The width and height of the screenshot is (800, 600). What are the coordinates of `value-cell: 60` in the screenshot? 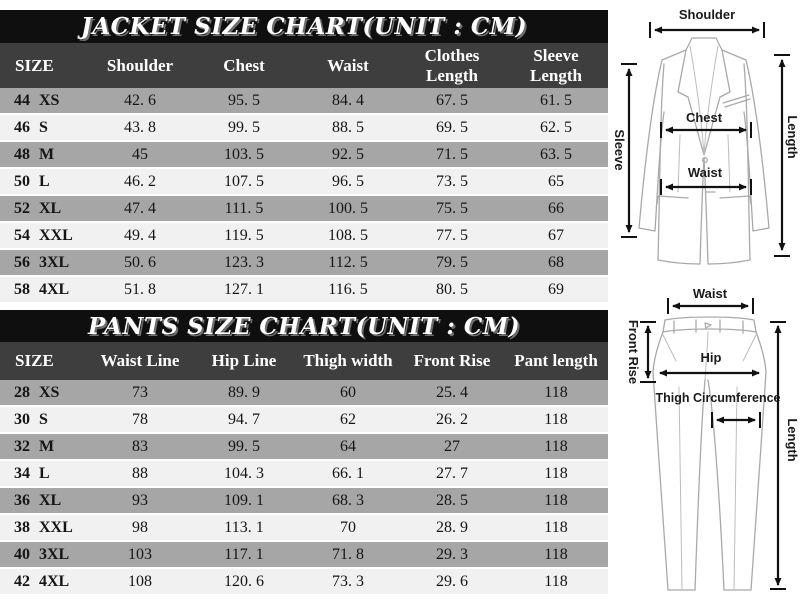 It's located at (348, 392).